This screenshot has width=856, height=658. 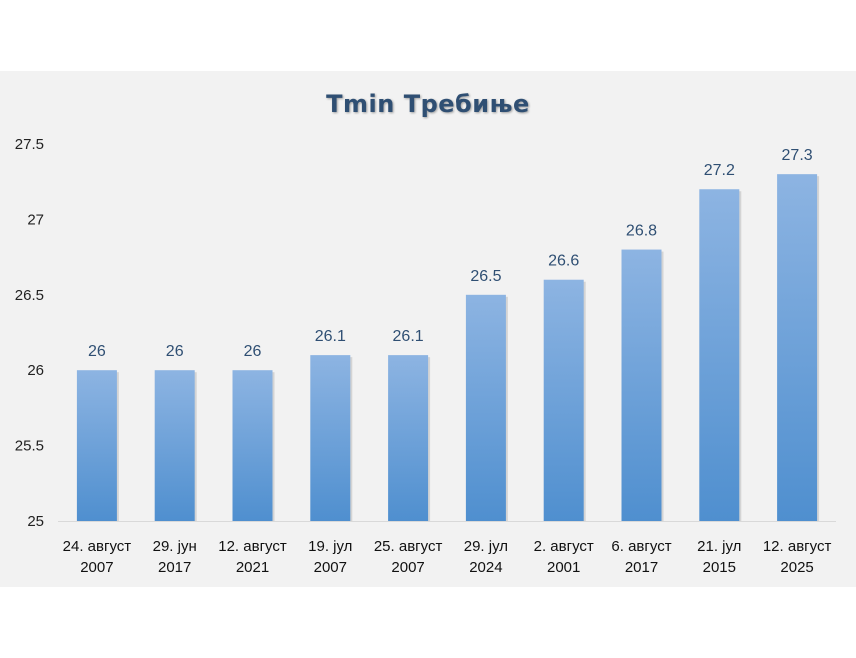 I want to click on y-tick-label: 26, so click(x=35, y=370).